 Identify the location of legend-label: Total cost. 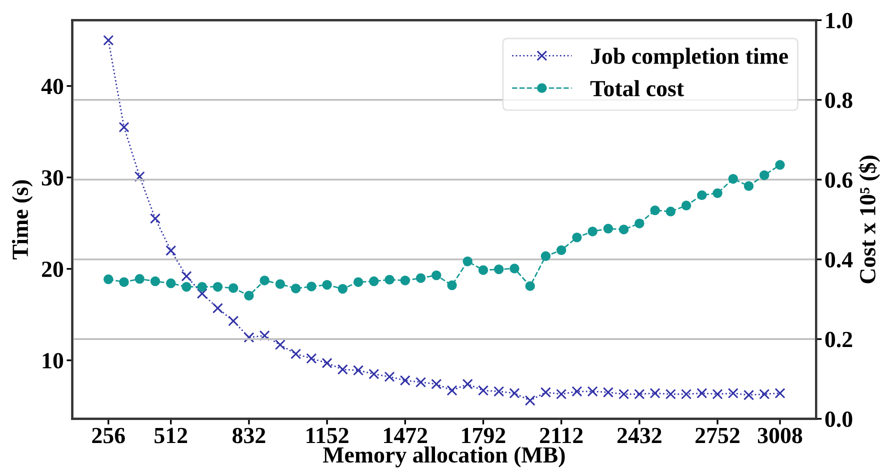
(637, 88).